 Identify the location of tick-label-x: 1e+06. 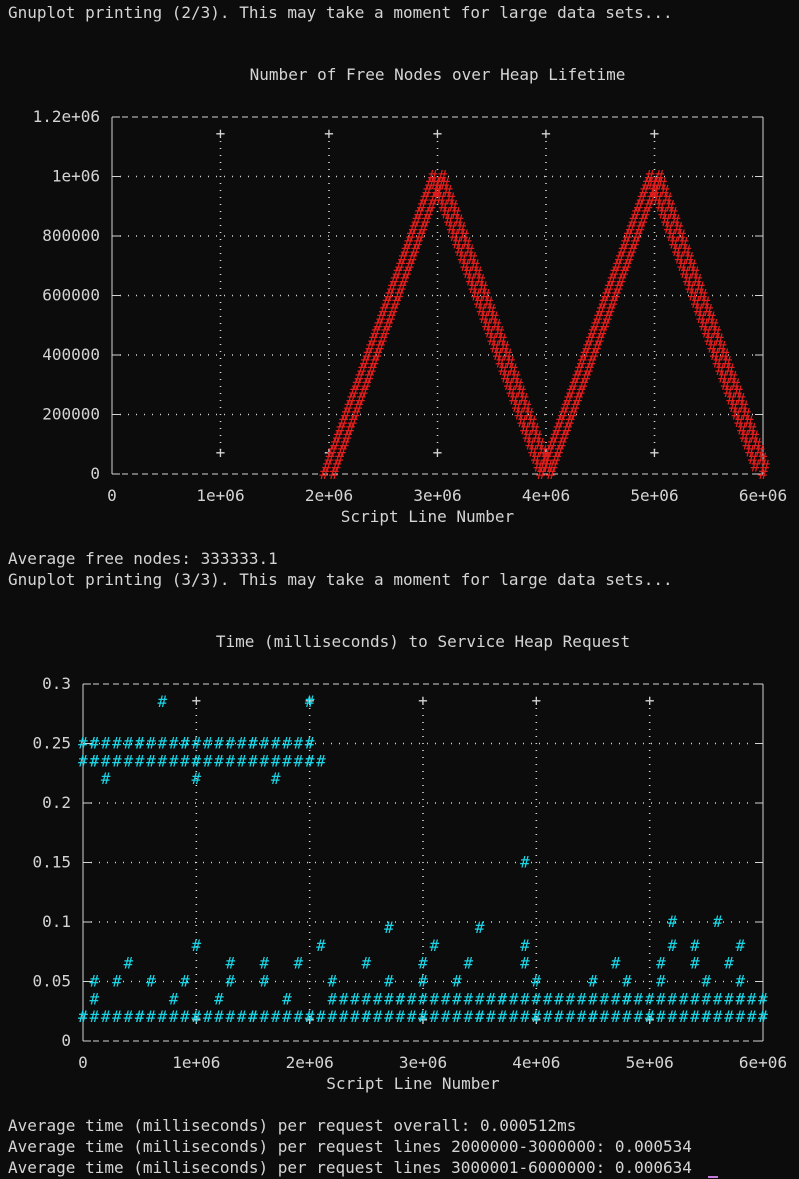
(220, 495).